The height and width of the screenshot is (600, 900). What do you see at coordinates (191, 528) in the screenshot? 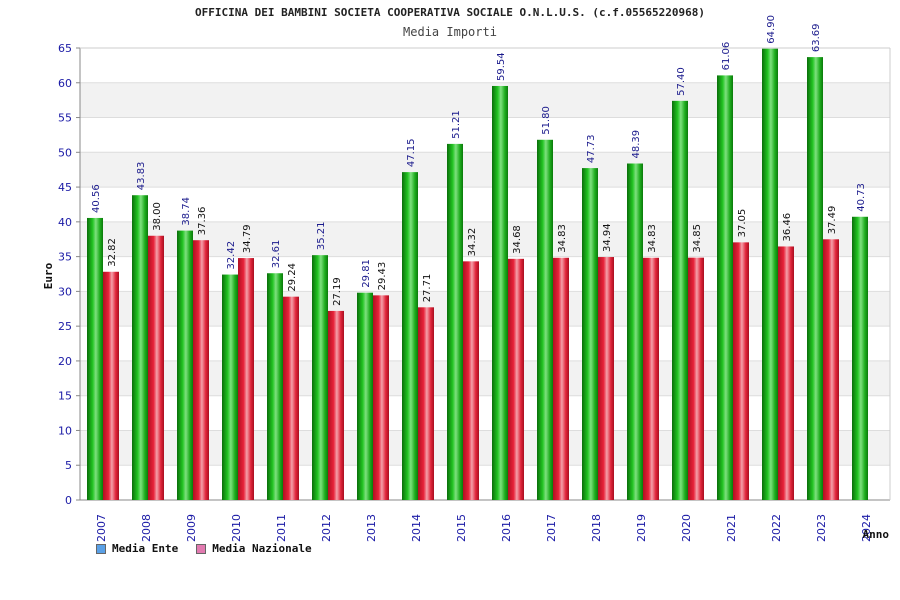
I see `x-tick-label: 2009` at bounding box center [191, 528].